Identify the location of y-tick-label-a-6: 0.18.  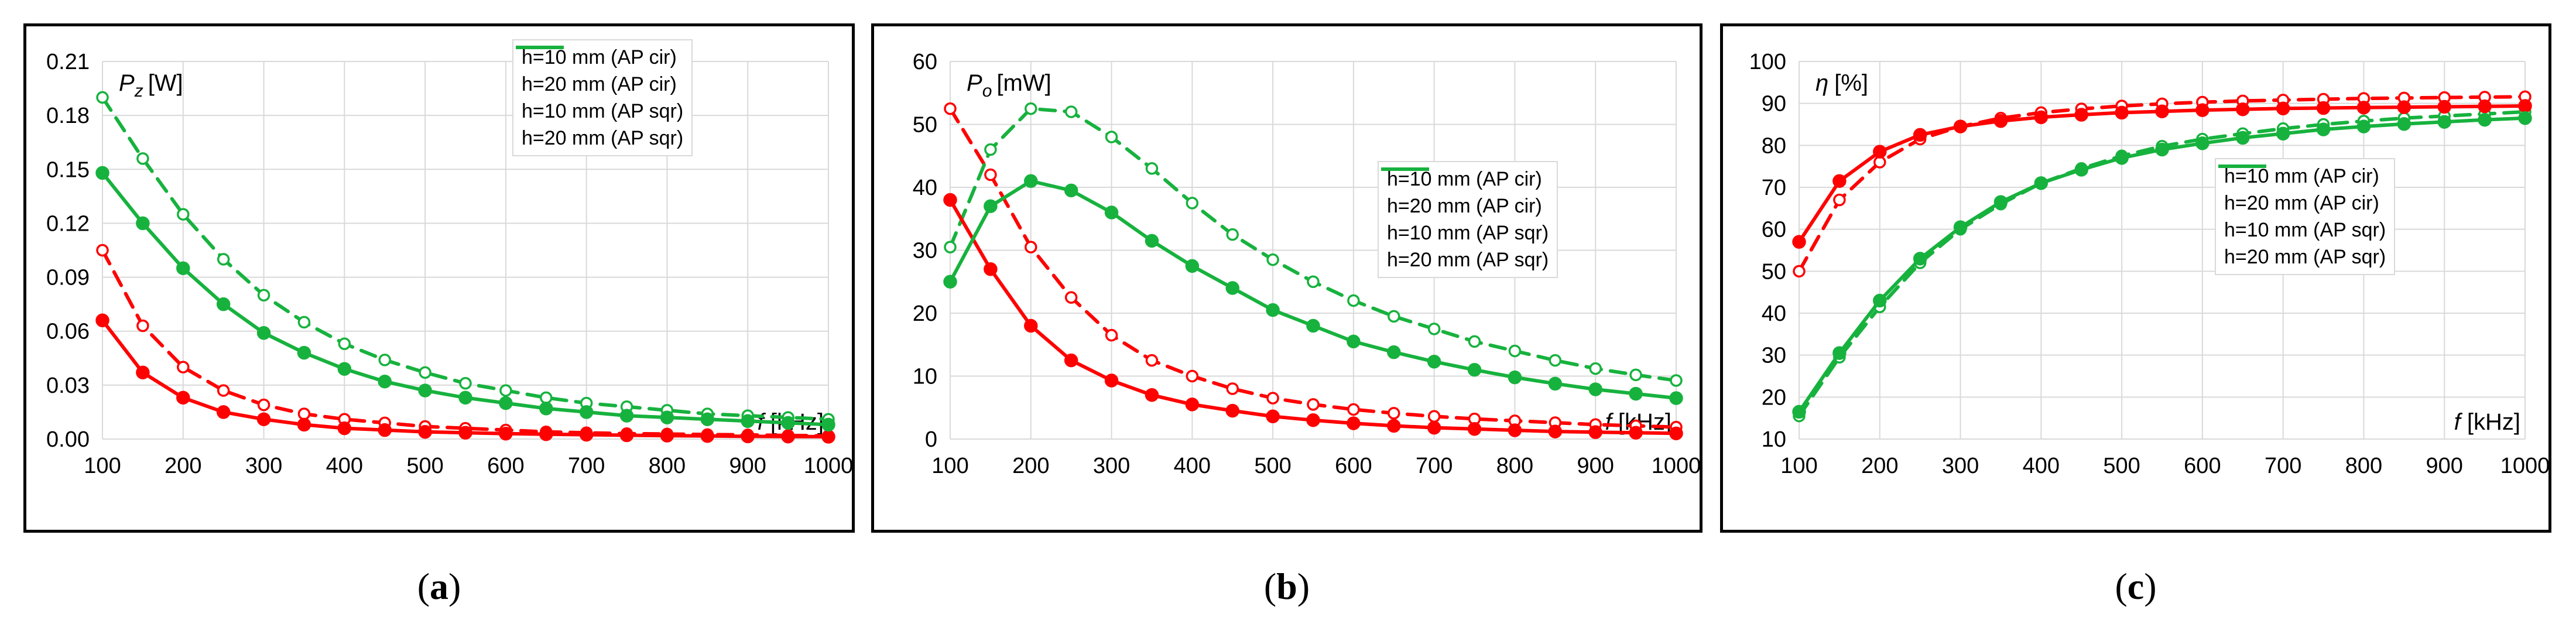
(68, 116).